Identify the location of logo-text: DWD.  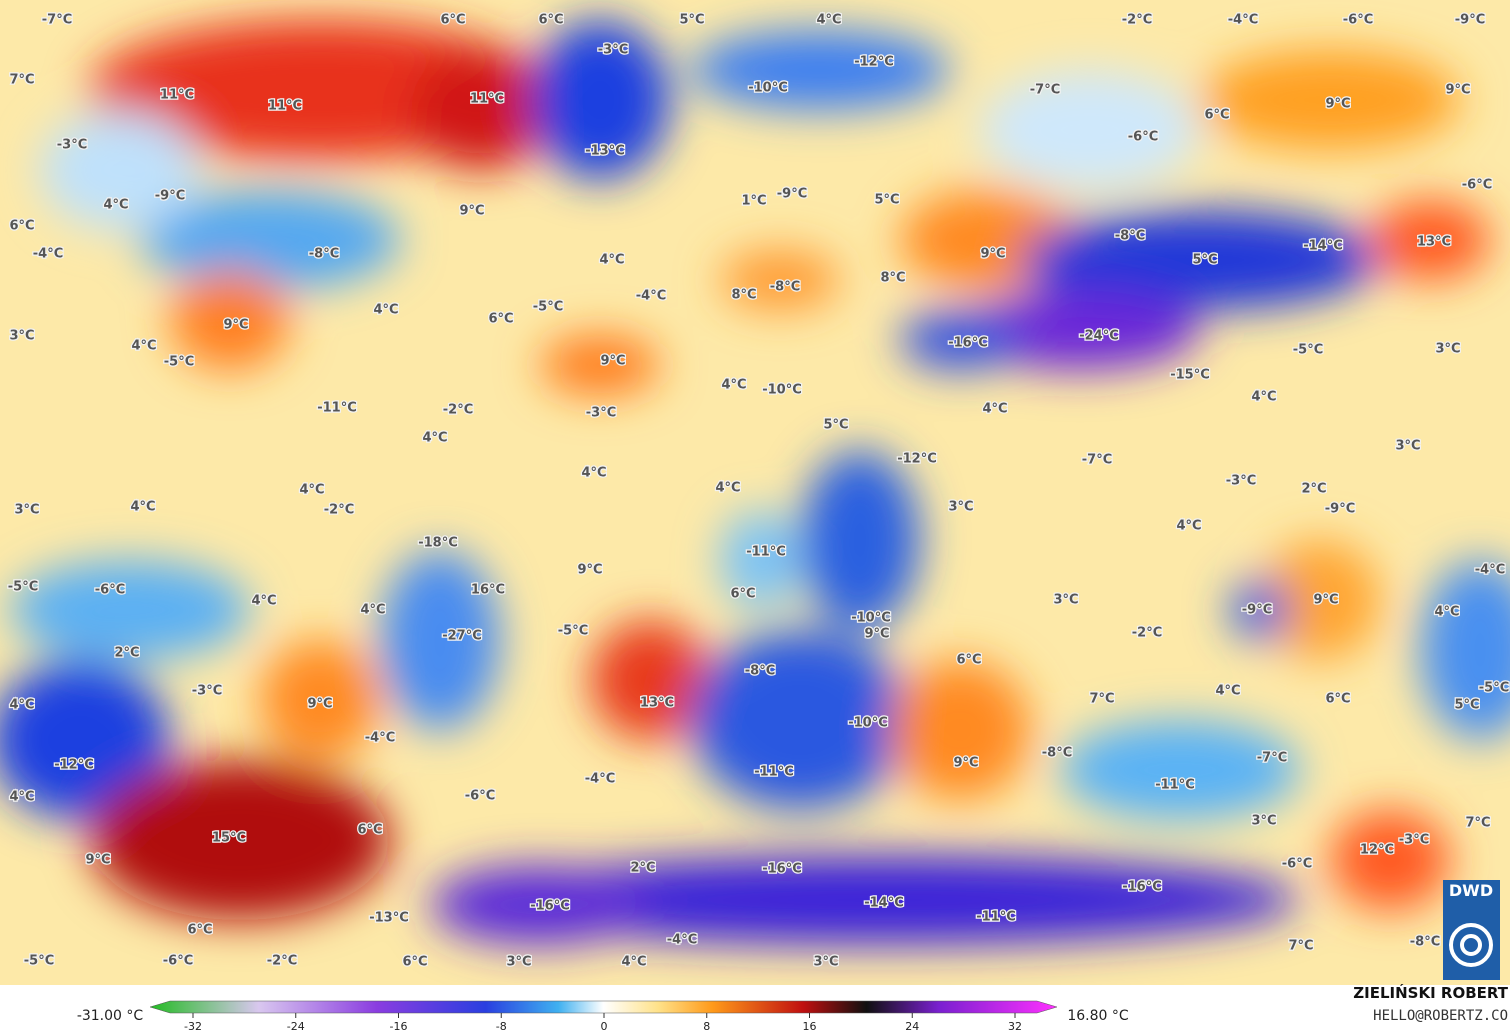
(1471, 890).